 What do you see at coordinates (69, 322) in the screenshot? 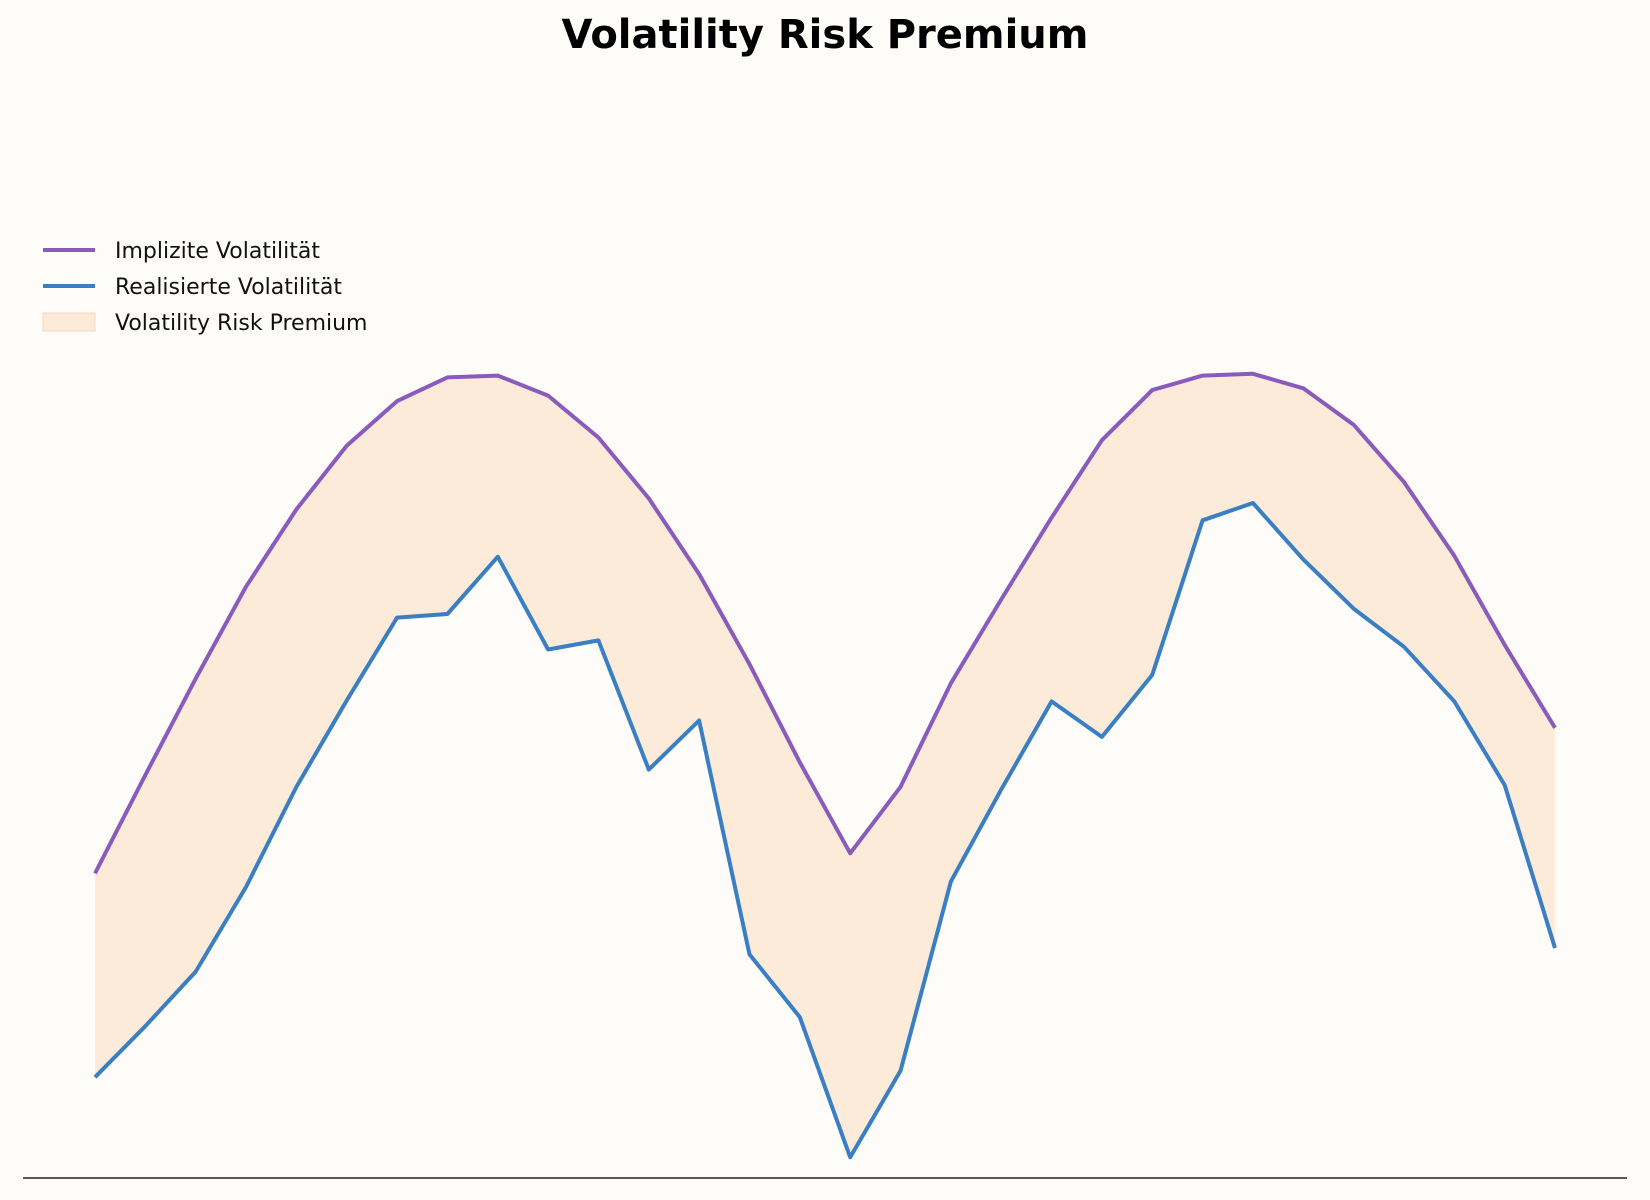
I see `legend-swatch-area` at bounding box center [69, 322].